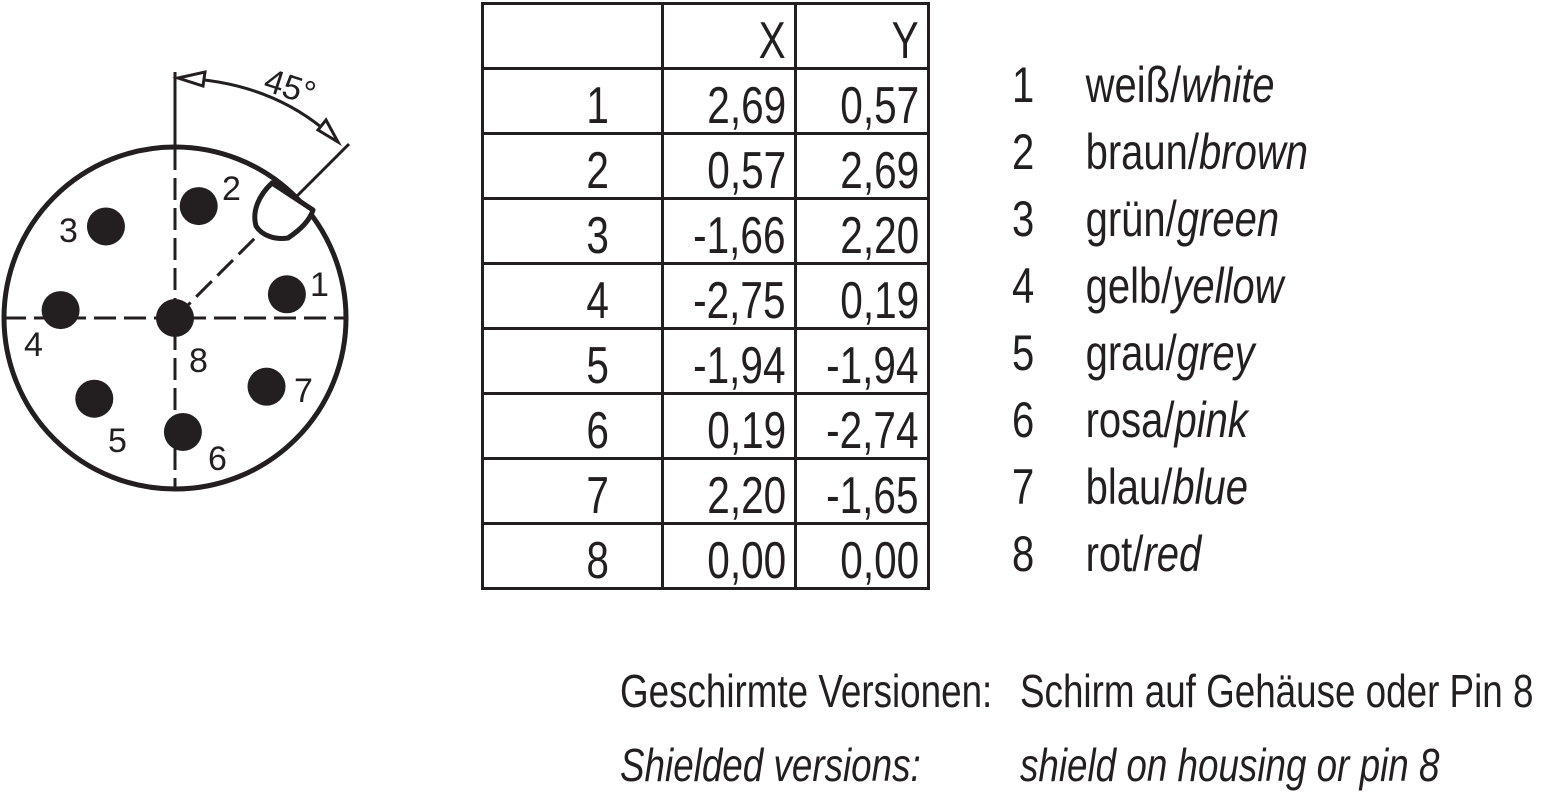 The image size is (1565, 793). What do you see at coordinates (1131, 219) in the screenshot?
I see `legend-color-de: grün/` at bounding box center [1131, 219].